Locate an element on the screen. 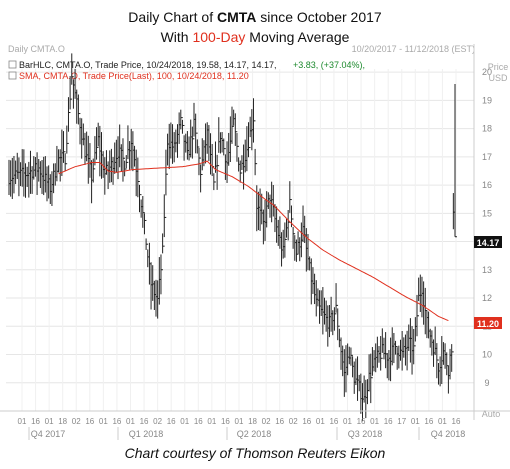 The width and height of the screenshot is (510, 469). chart-title-line1: Daily Chart of CMTA since October 2017 is located at coordinates (255, 17).